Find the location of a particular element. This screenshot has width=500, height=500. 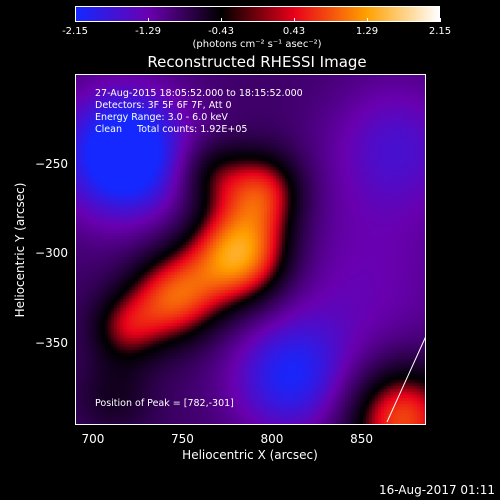

y-tick-label: −300 is located at coordinates (51, 253).